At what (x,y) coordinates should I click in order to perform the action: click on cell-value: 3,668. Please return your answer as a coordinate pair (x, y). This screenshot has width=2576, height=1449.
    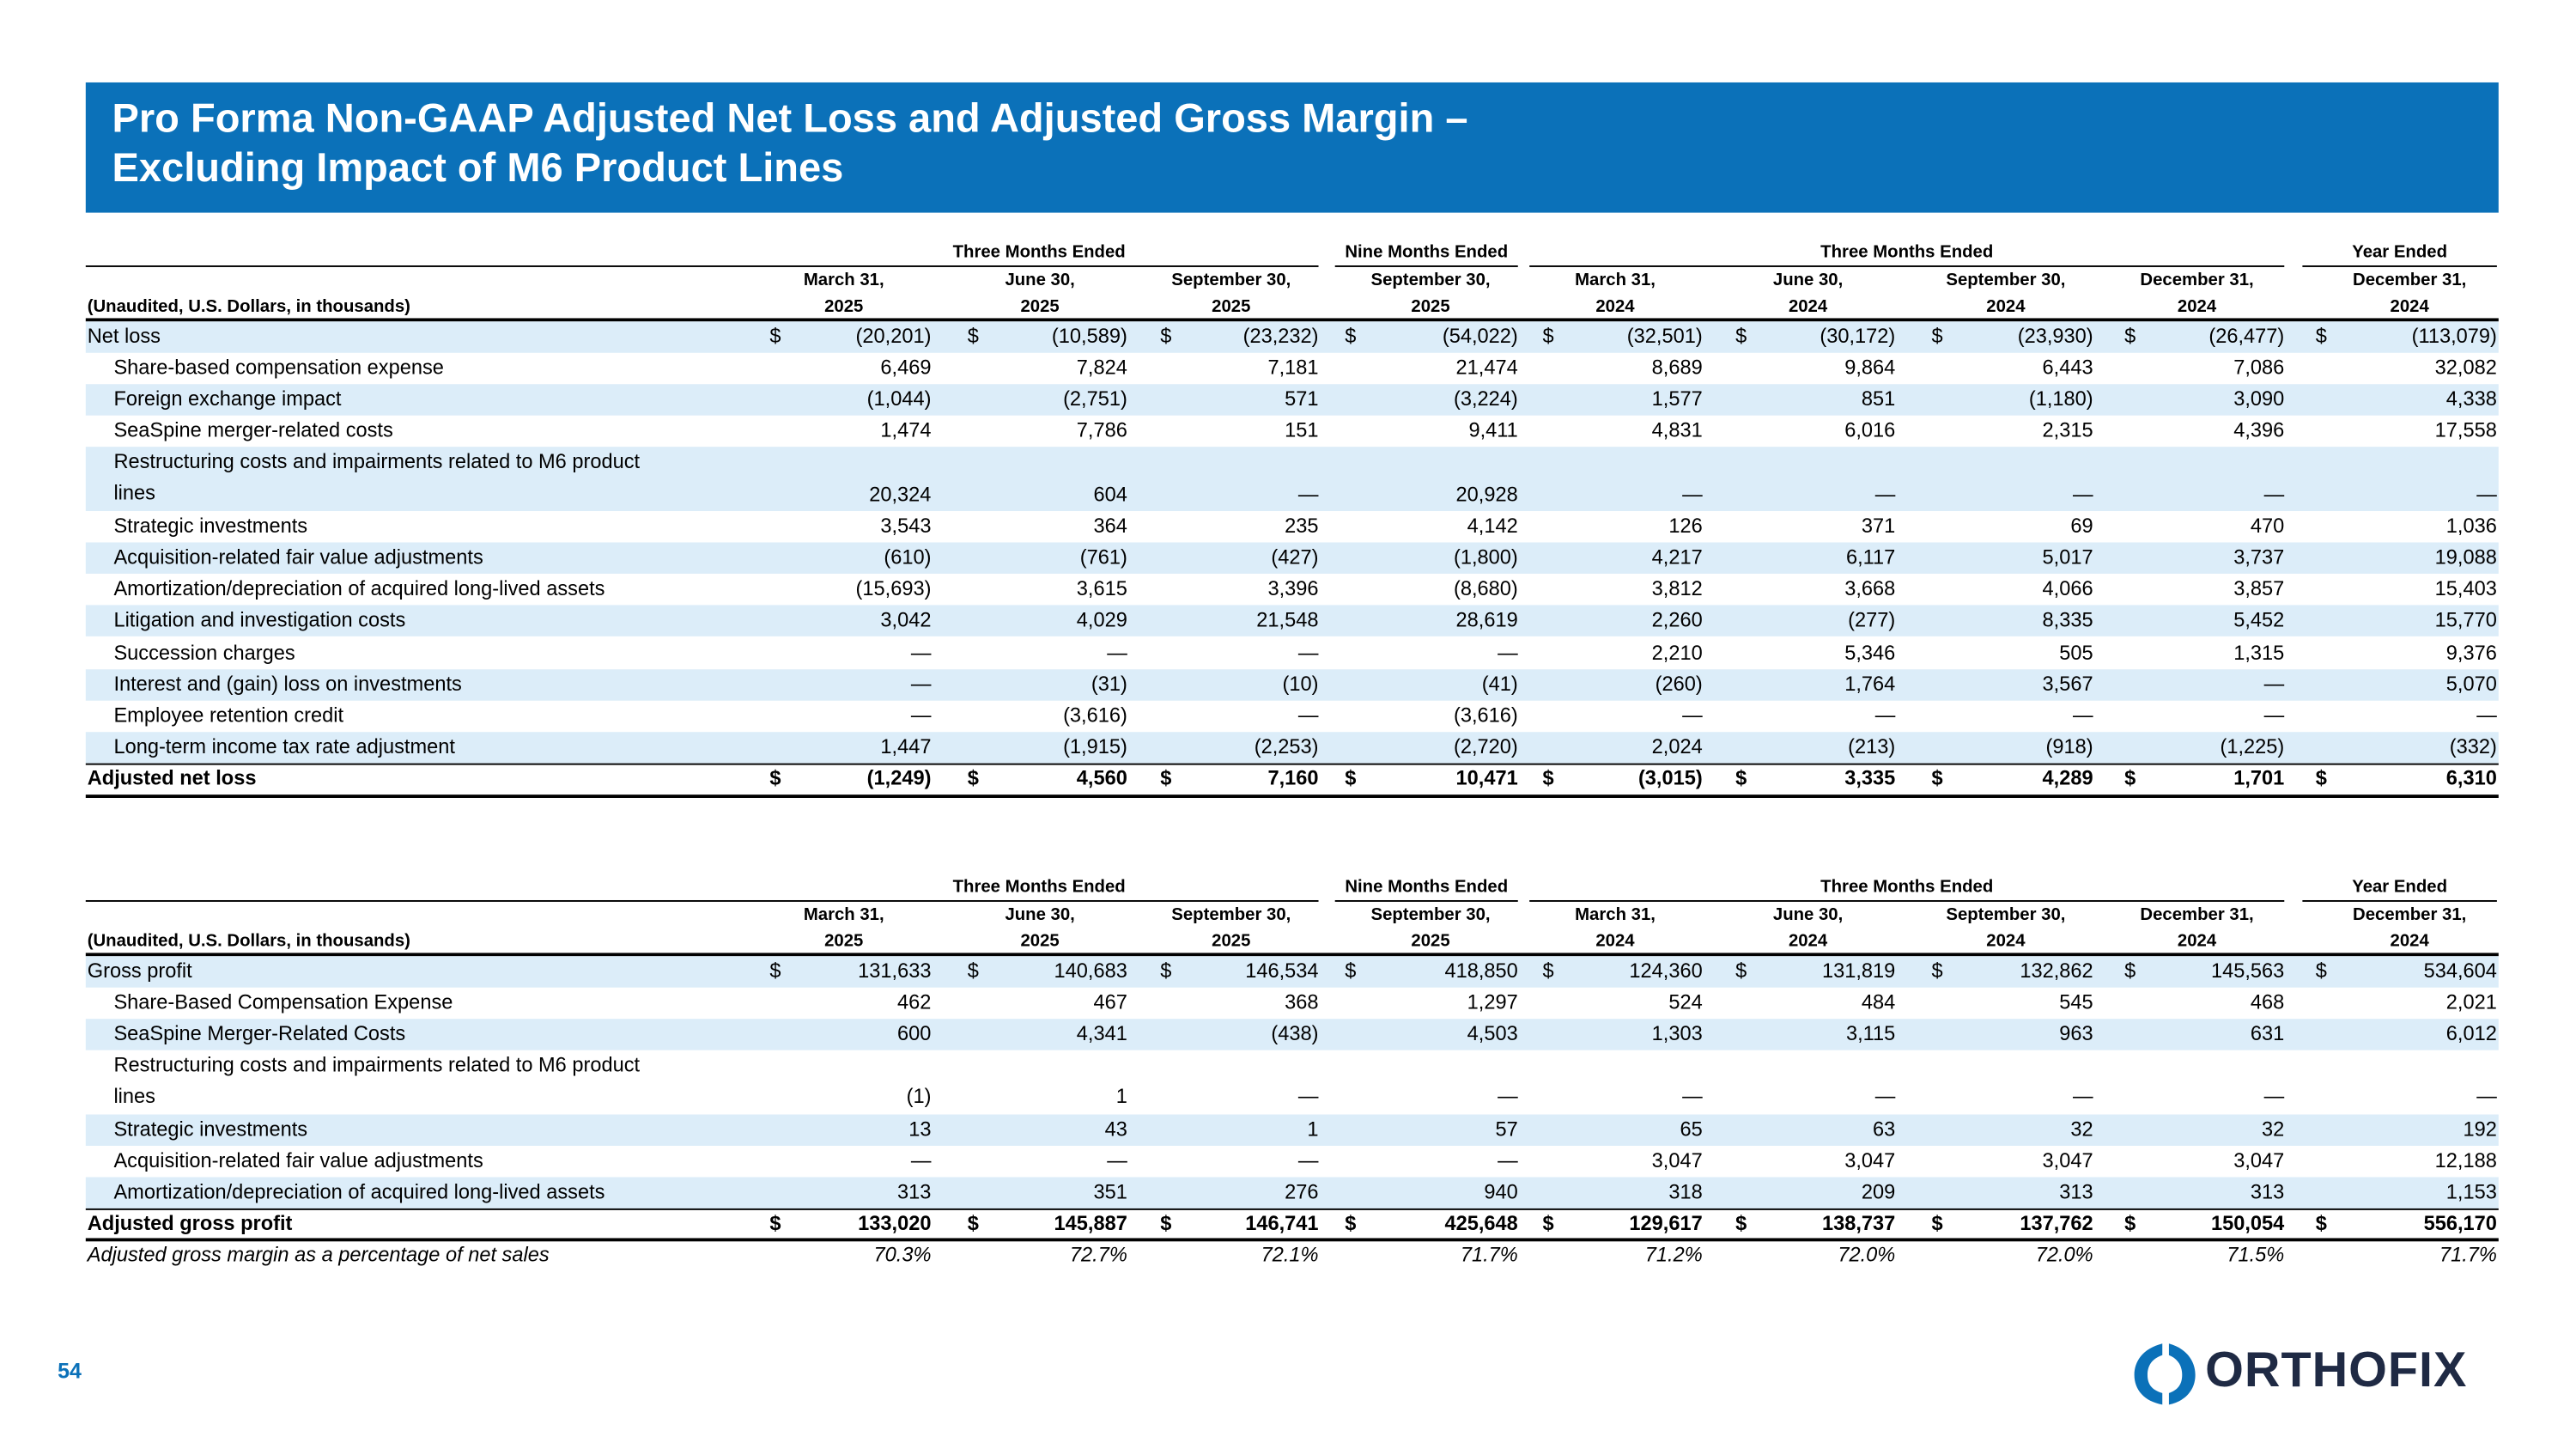
    Looking at the image, I should click on (1870, 588).